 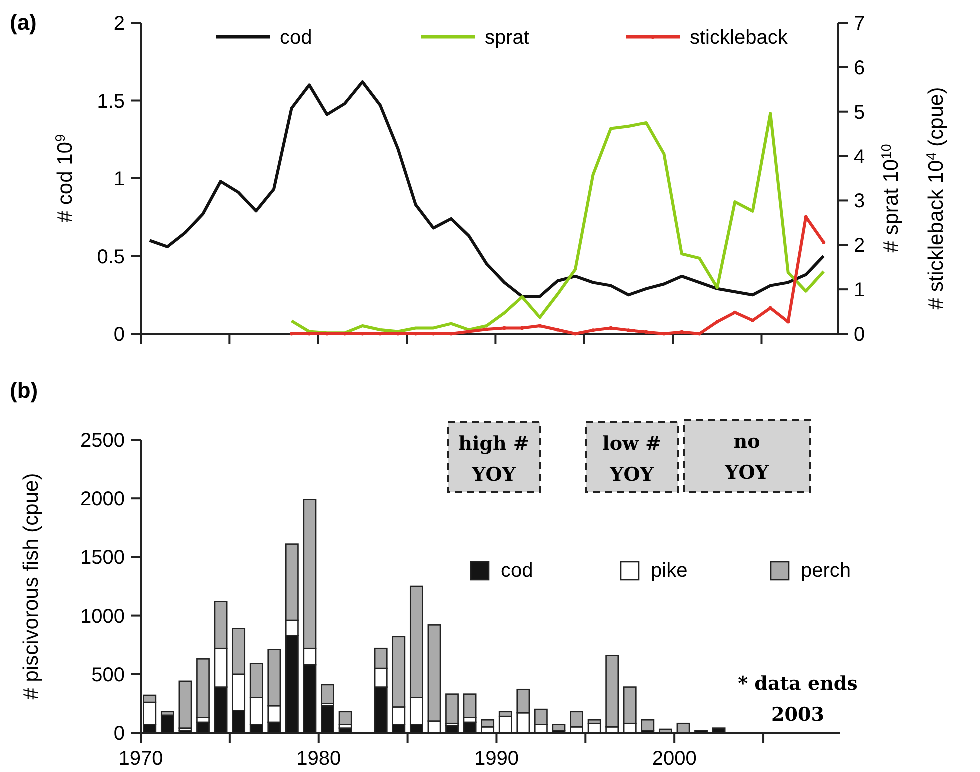 What do you see at coordinates (739, 38) in the screenshot?
I see `legend-label: stickleback` at bounding box center [739, 38].